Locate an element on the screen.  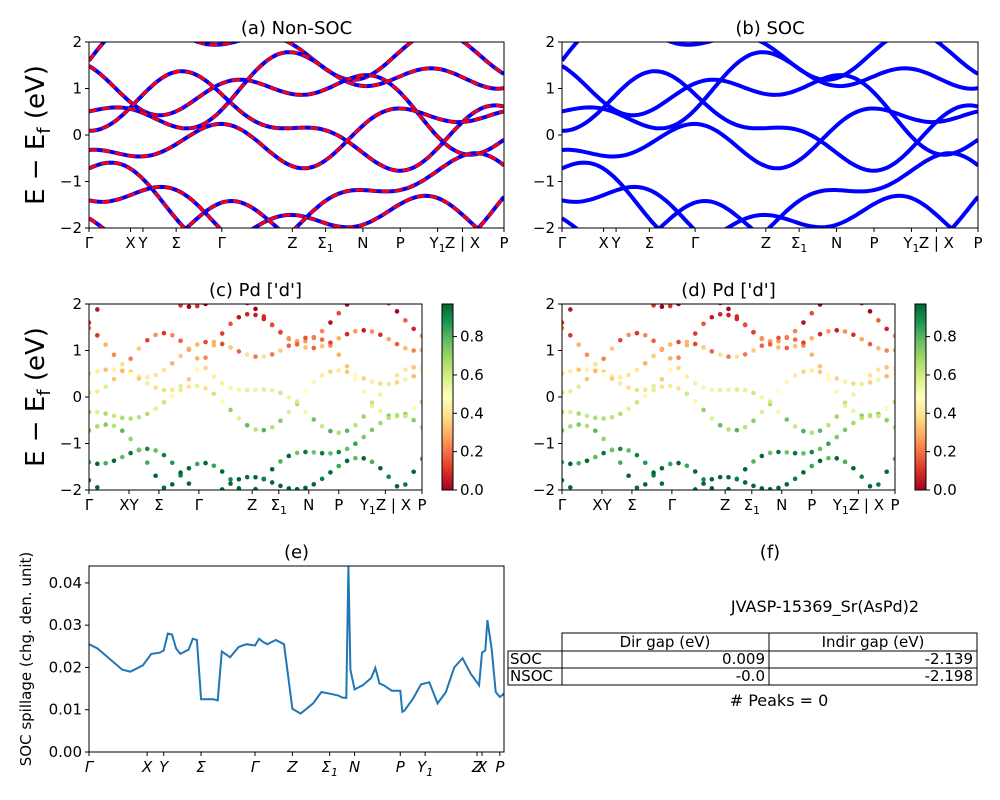
x-tick-label: XY is located at coordinates (602, 505).